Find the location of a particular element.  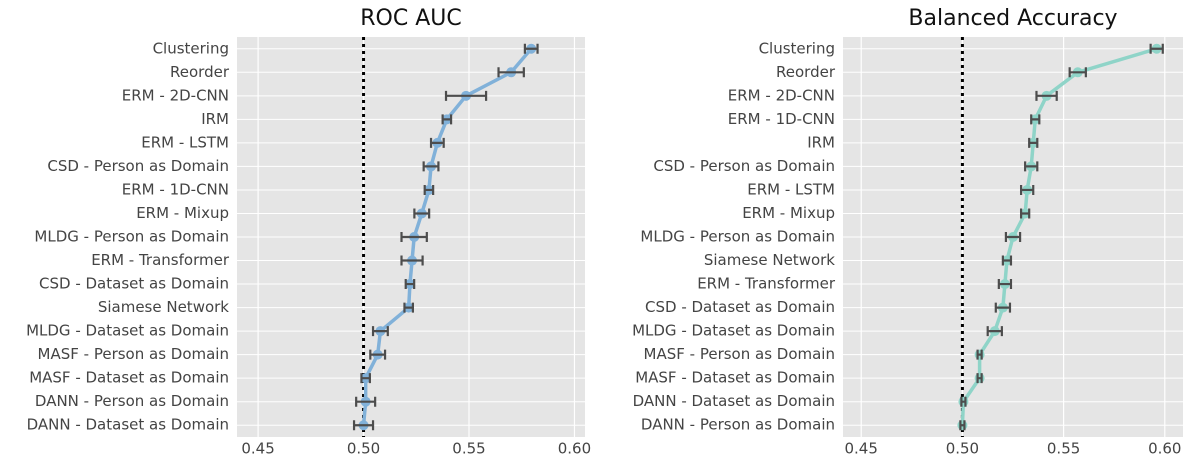

chart-title: ROC AUC is located at coordinates (410, 18).